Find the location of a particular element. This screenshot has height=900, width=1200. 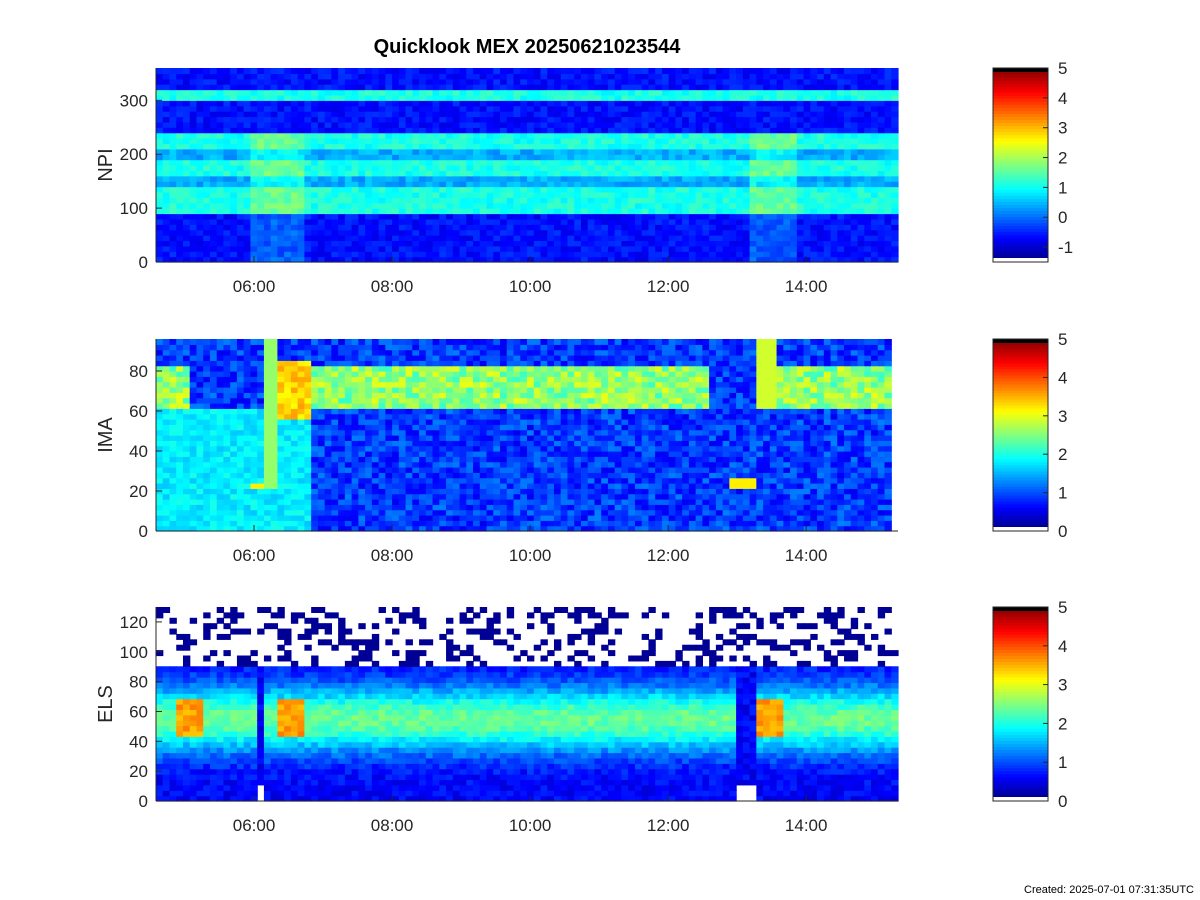

colorbar-els: 0 1 2 3 4 5 is located at coordinates (1029, 704).